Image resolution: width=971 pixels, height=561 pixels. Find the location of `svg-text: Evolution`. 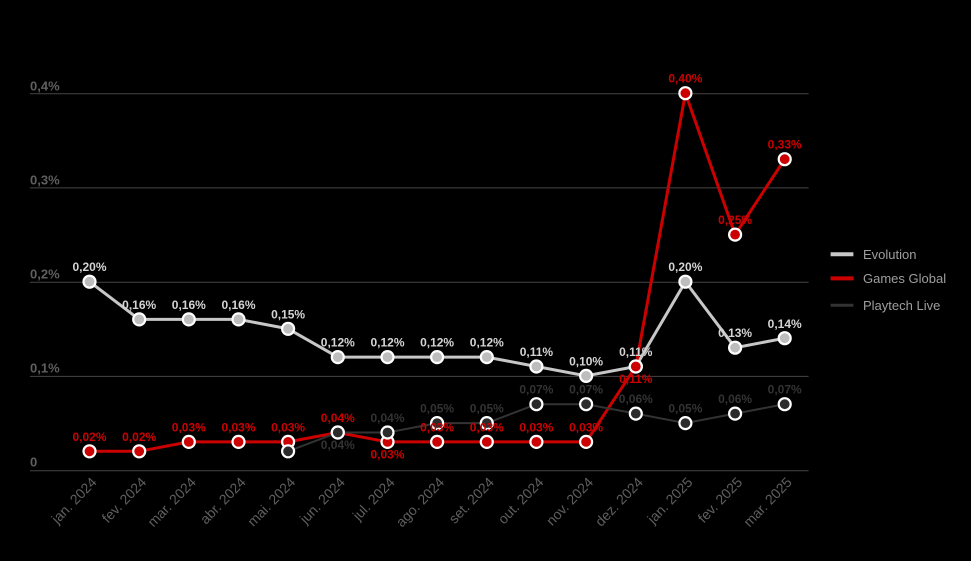

svg-text: Evolution is located at coordinates (889, 254).